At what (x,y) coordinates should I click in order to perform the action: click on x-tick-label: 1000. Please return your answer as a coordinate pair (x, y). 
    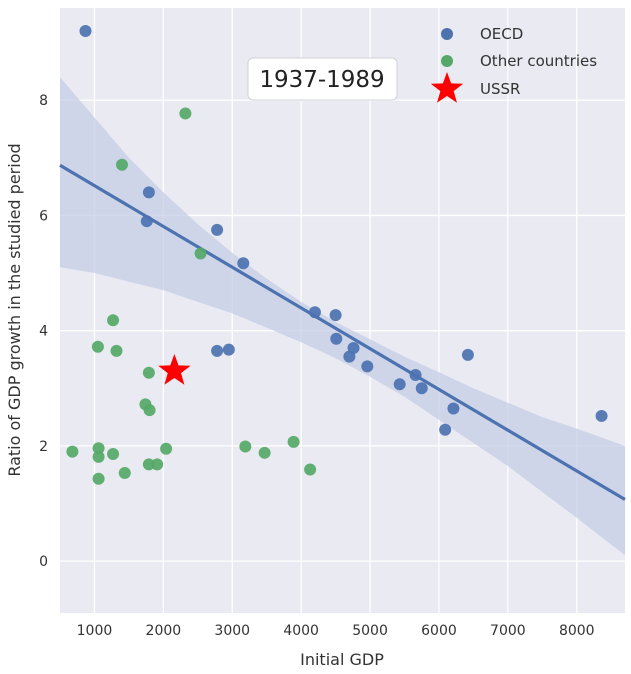
    Looking at the image, I should click on (95, 631).